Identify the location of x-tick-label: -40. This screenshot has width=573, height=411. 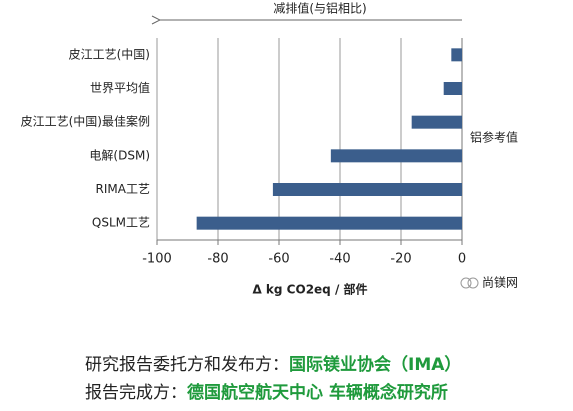
(339, 259).